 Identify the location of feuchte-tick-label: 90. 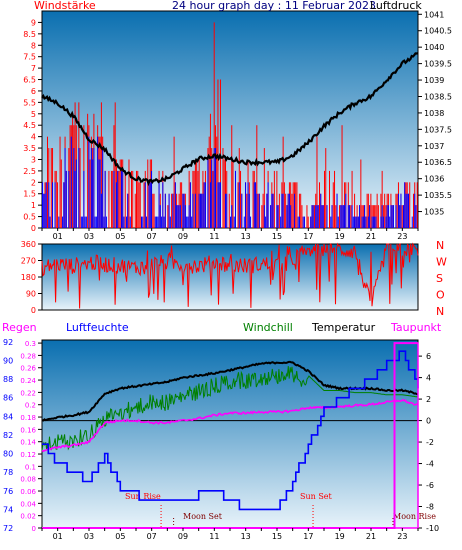
(8, 360).